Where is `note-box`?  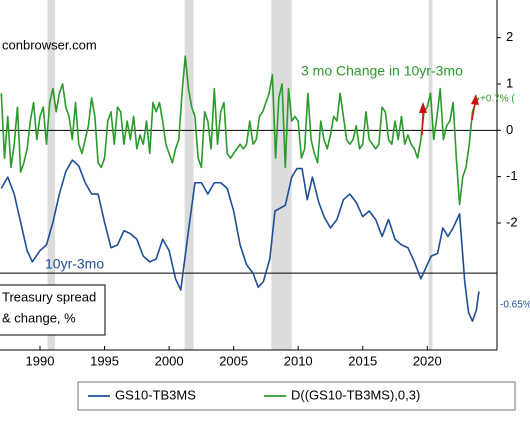 note-box is located at coordinates (53, 310).